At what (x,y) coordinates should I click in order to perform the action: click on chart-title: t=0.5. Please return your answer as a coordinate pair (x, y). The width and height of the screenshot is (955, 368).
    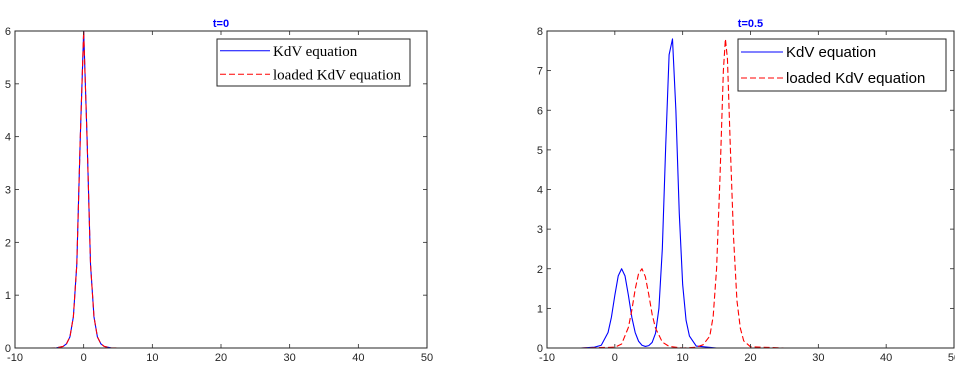
    Looking at the image, I should click on (750, 24).